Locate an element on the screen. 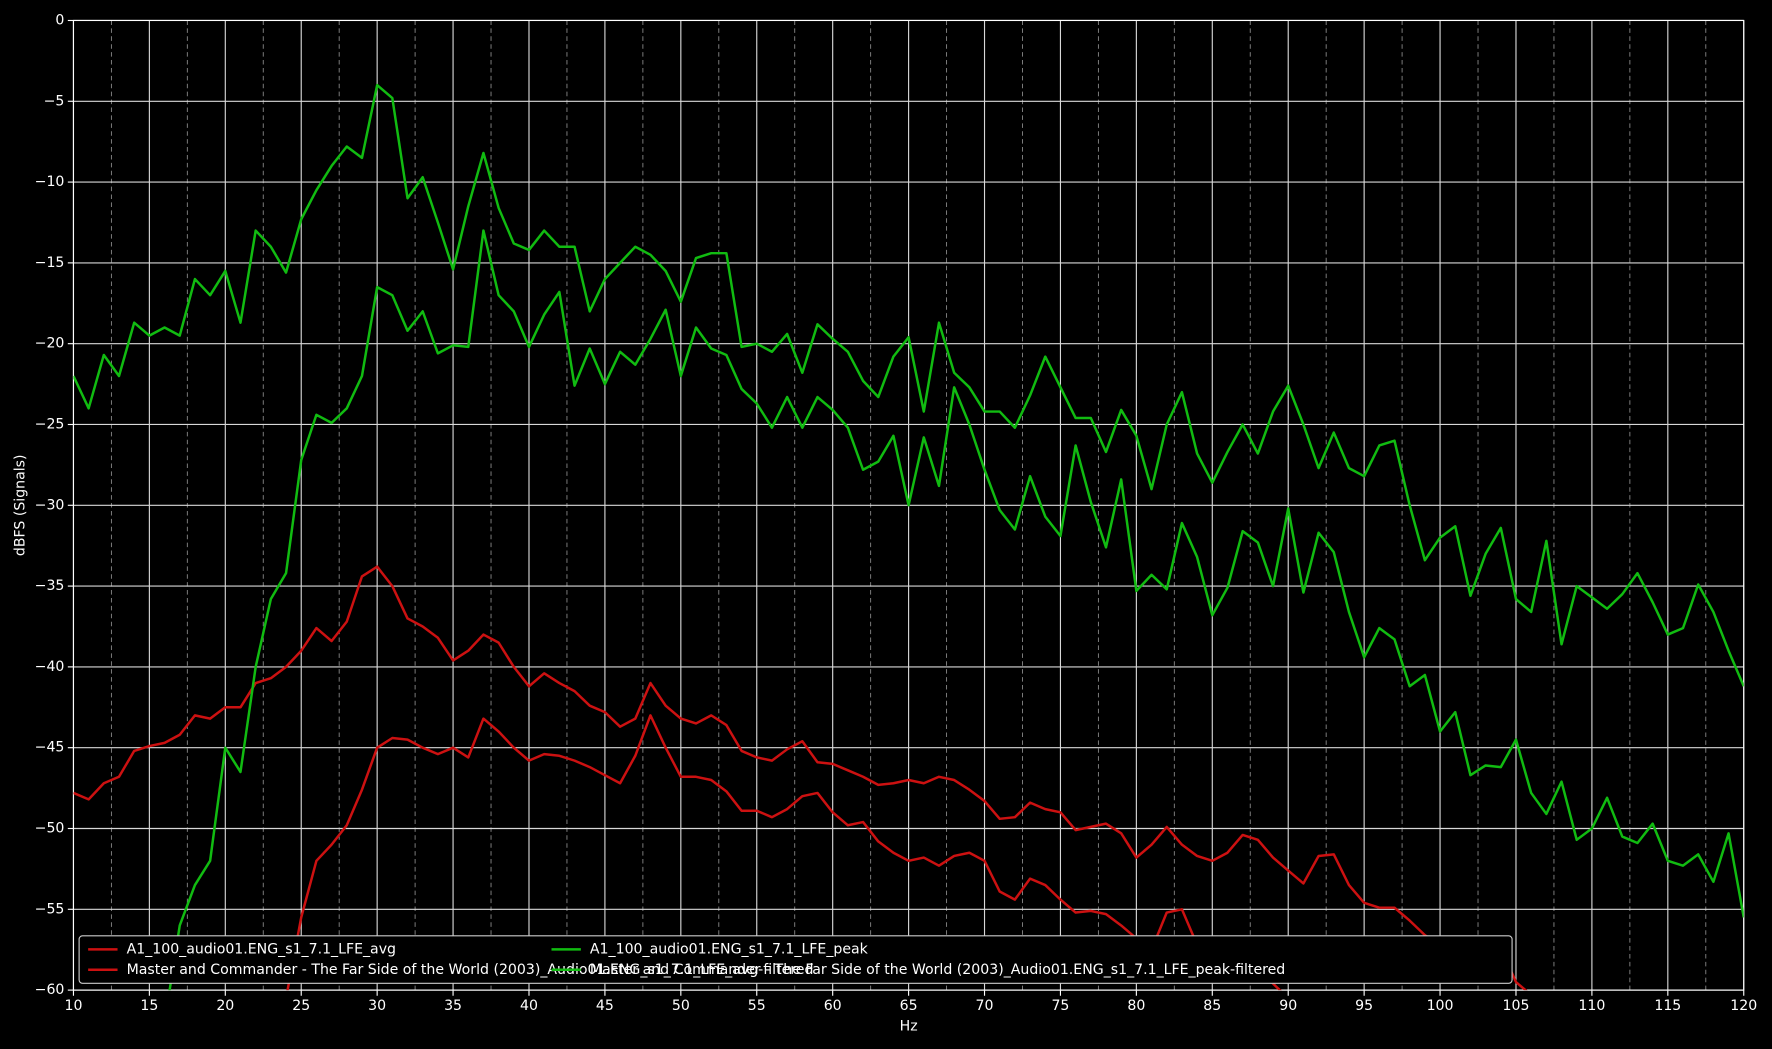  x-tick-label: 70 is located at coordinates (985, 1006).